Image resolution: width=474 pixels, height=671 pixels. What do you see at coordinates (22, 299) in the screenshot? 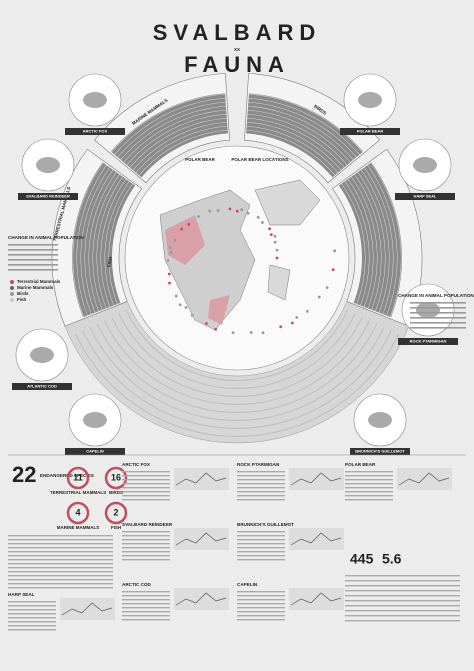
I see `legend-label: Fish` at bounding box center [22, 299].